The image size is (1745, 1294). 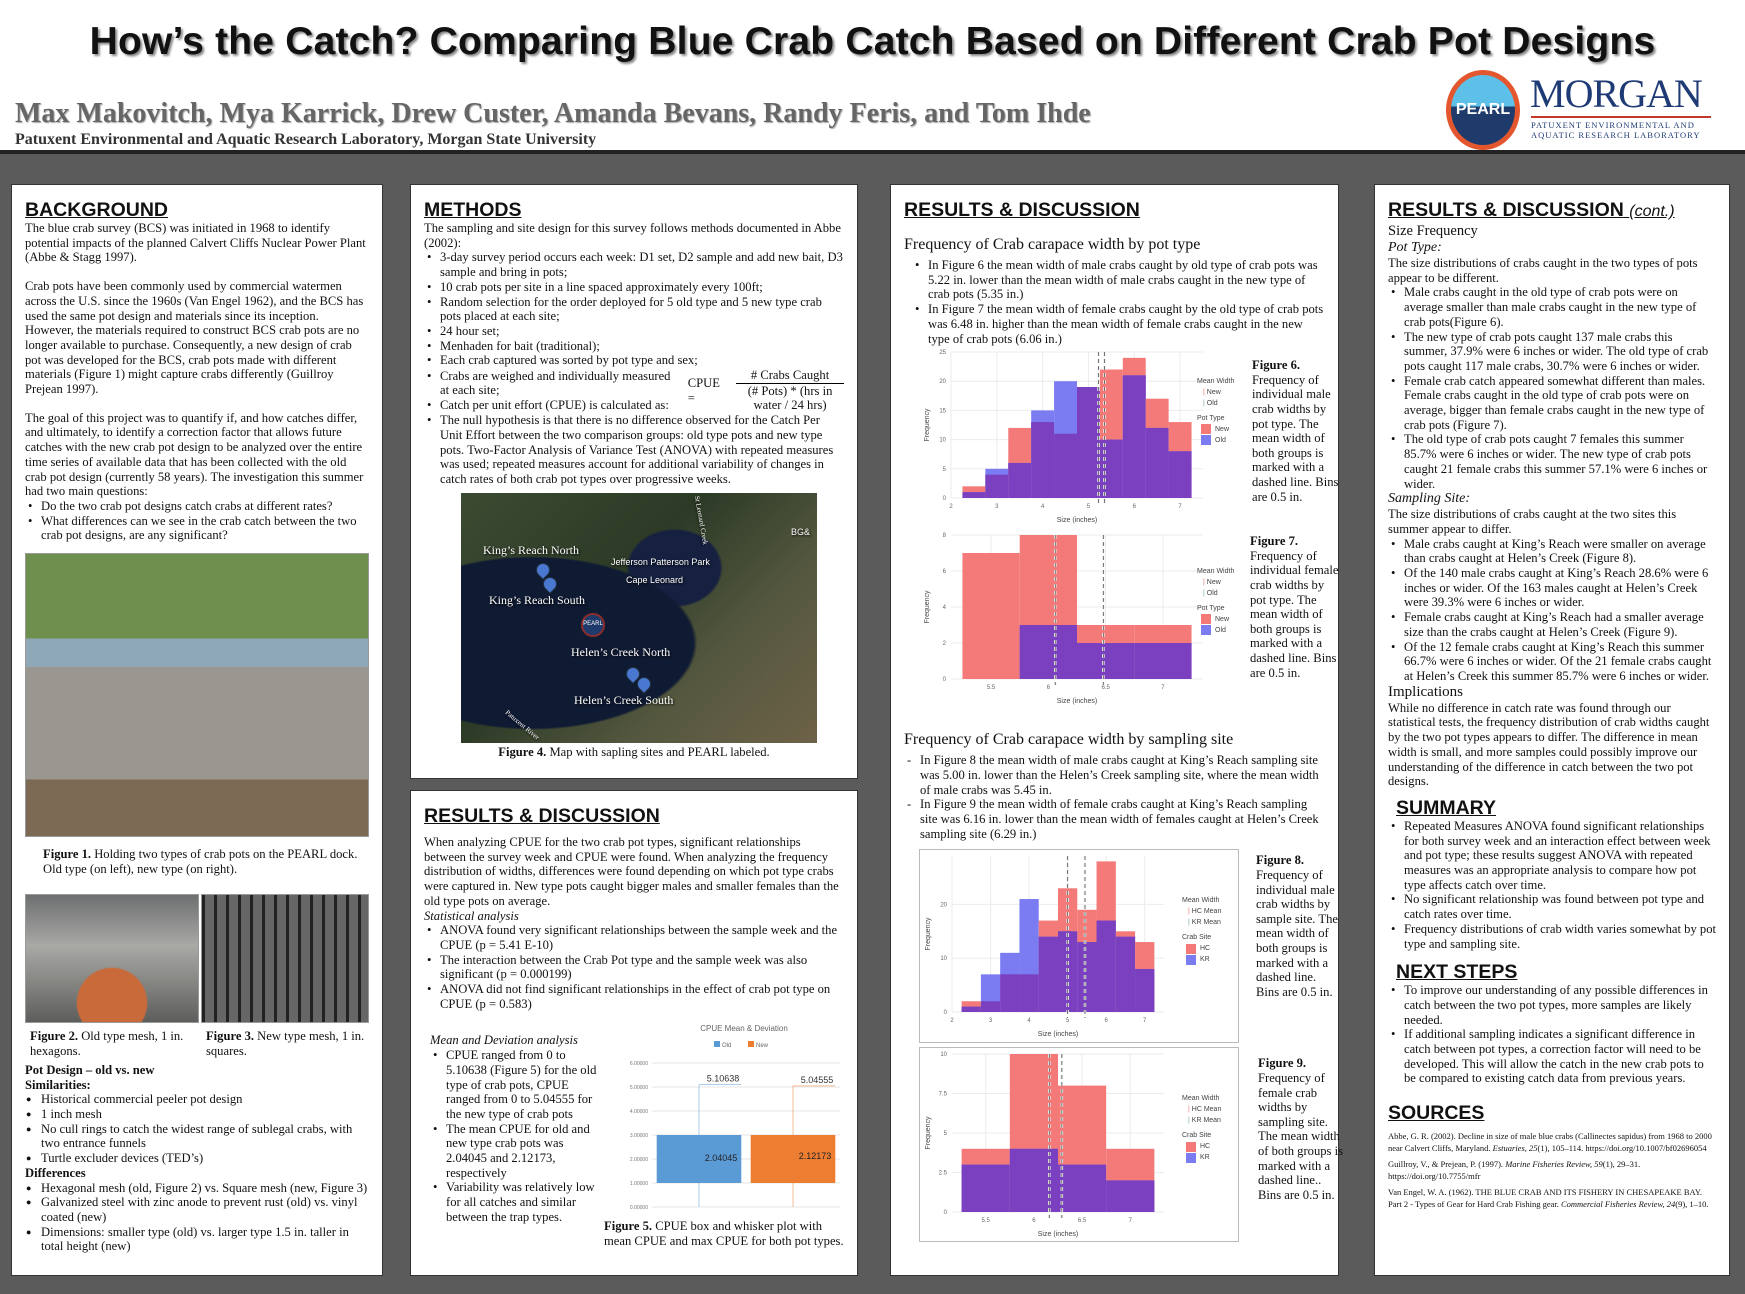 What do you see at coordinates (945, 680) in the screenshot?
I see `y-tick-label: 0` at bounding box center [945, 680].